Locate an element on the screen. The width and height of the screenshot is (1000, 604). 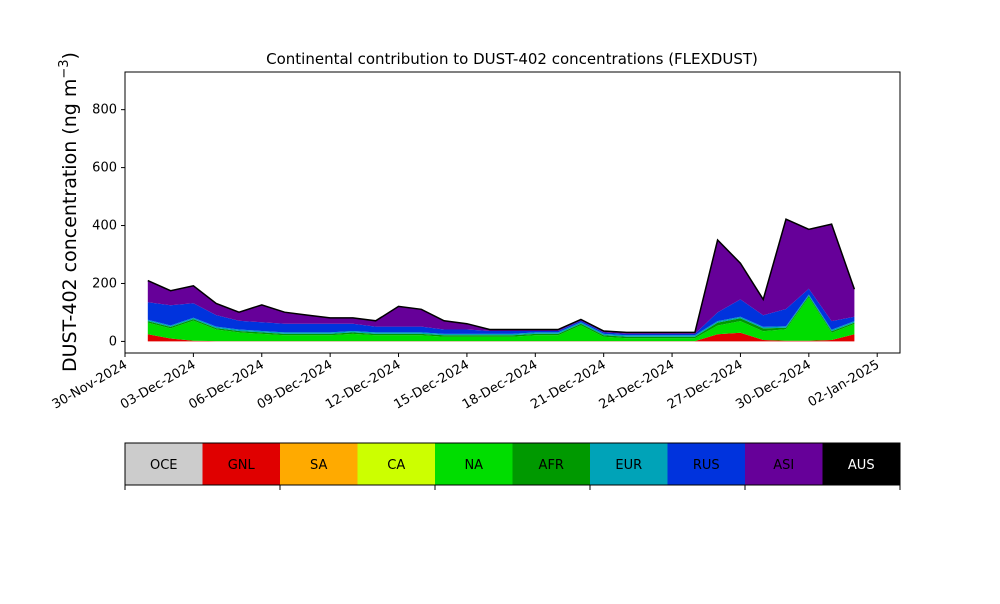
legend-swatch-ca is located at coordinates (396, 464).